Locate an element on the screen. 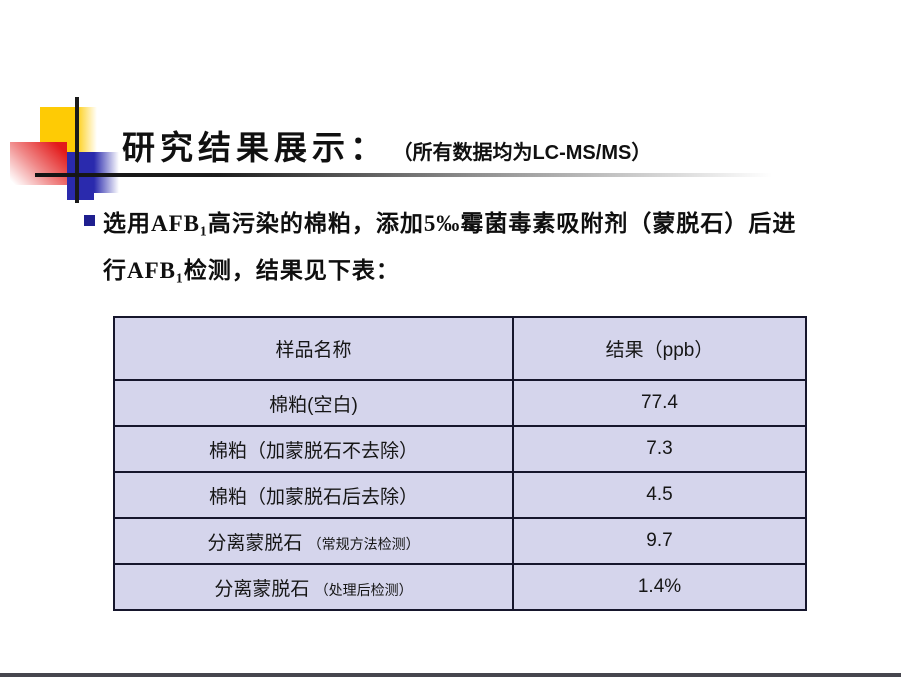 This screenshot has width=901, height=677. sample-name-cell: 分离蒙脱石 （处理后检测） is located at coordinates (313, 587).